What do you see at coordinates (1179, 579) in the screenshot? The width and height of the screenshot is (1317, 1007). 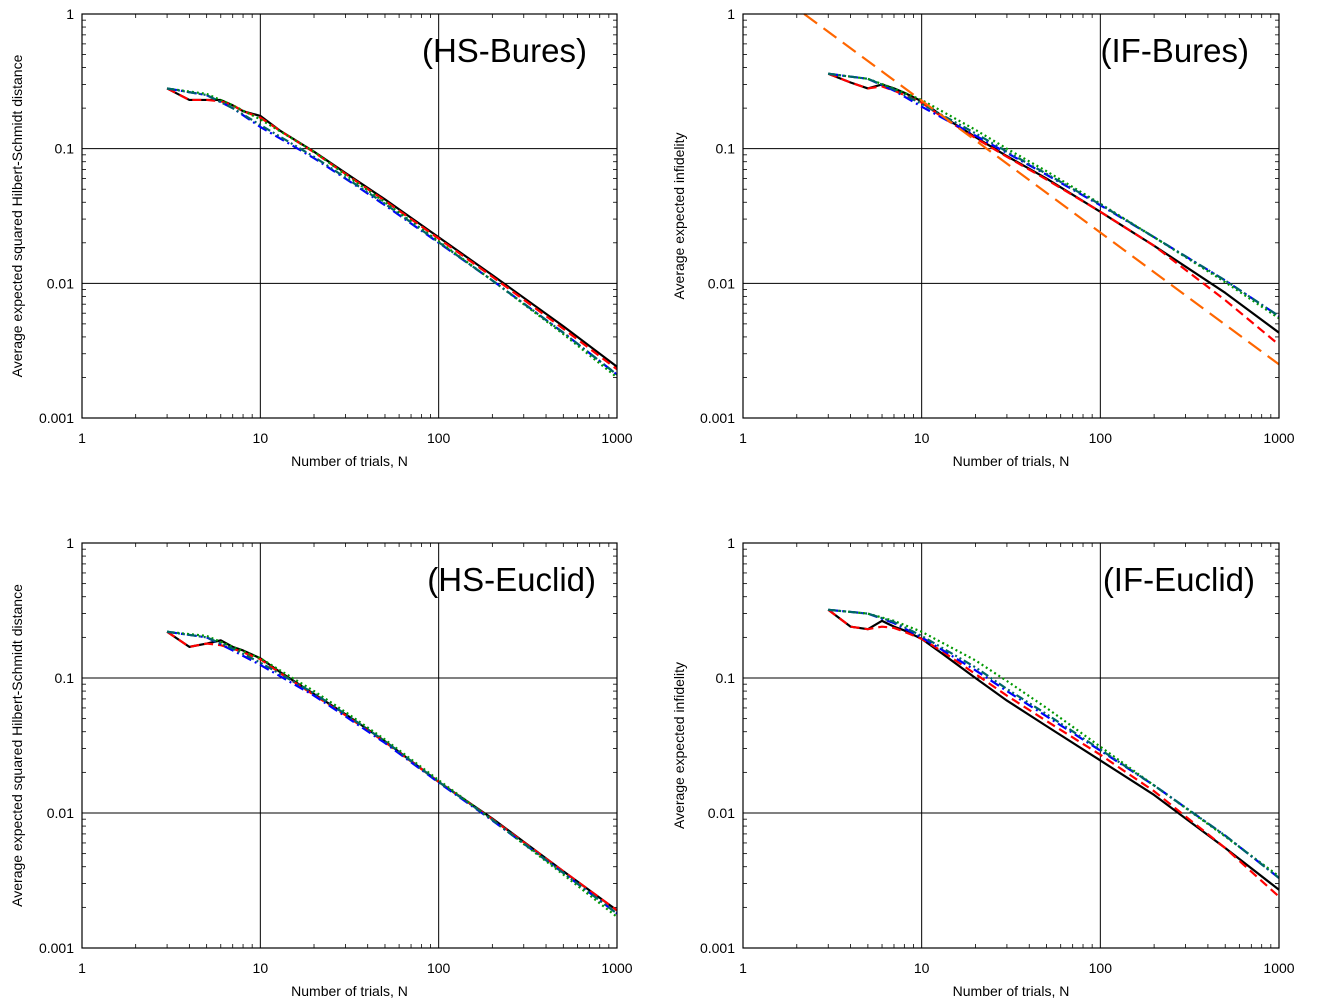 I see `panel-title: (IF-Euclid)` at bounding box center [1179, 579].